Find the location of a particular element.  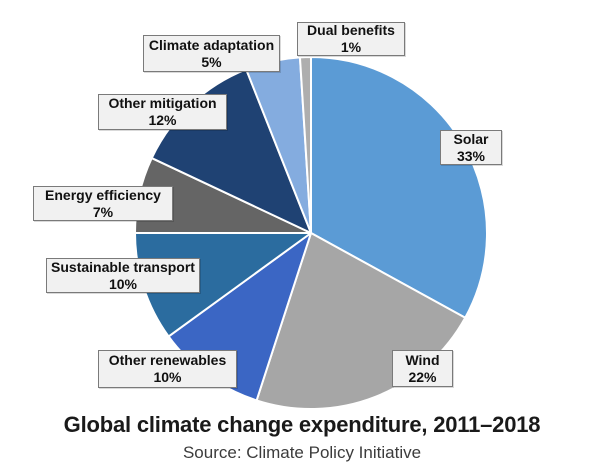

pie-slice-dual-benefits is located at coordinates (305, 145).